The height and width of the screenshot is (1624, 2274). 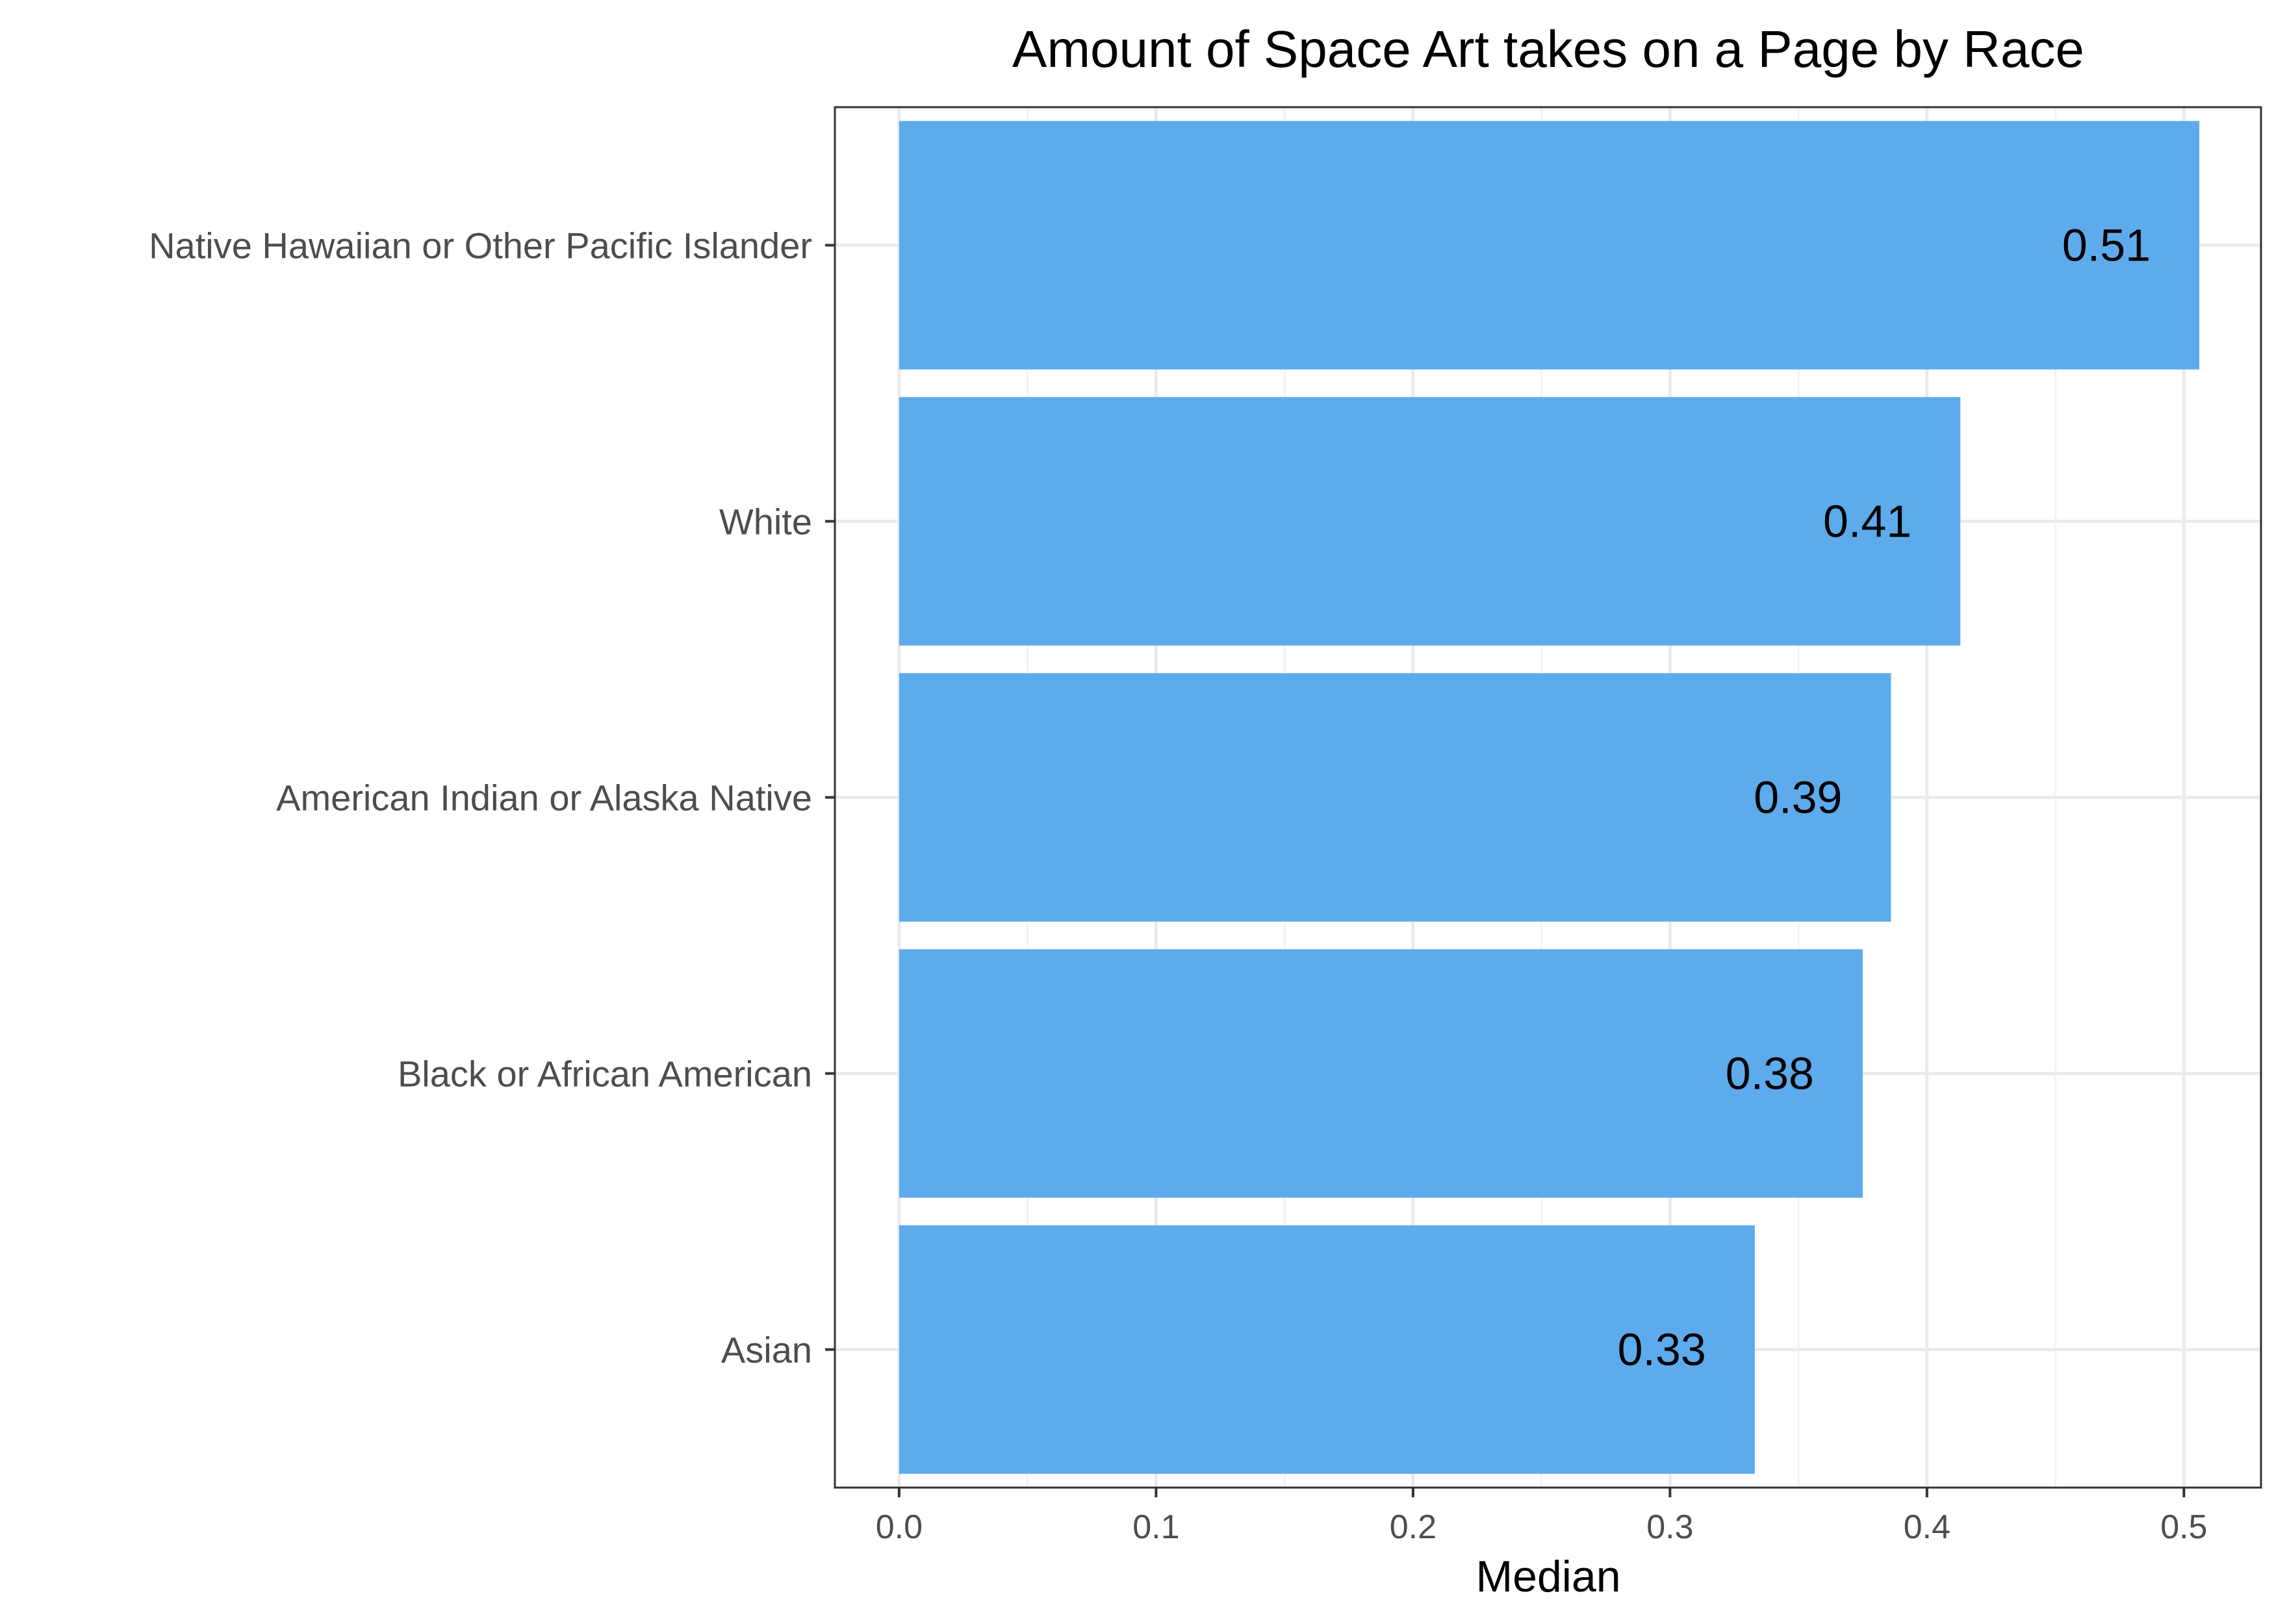 What do you see at coordinates (899, 1527) in the screenshot?
I see `x-tick-label: 0.0` at bounding box center [899, 1527].